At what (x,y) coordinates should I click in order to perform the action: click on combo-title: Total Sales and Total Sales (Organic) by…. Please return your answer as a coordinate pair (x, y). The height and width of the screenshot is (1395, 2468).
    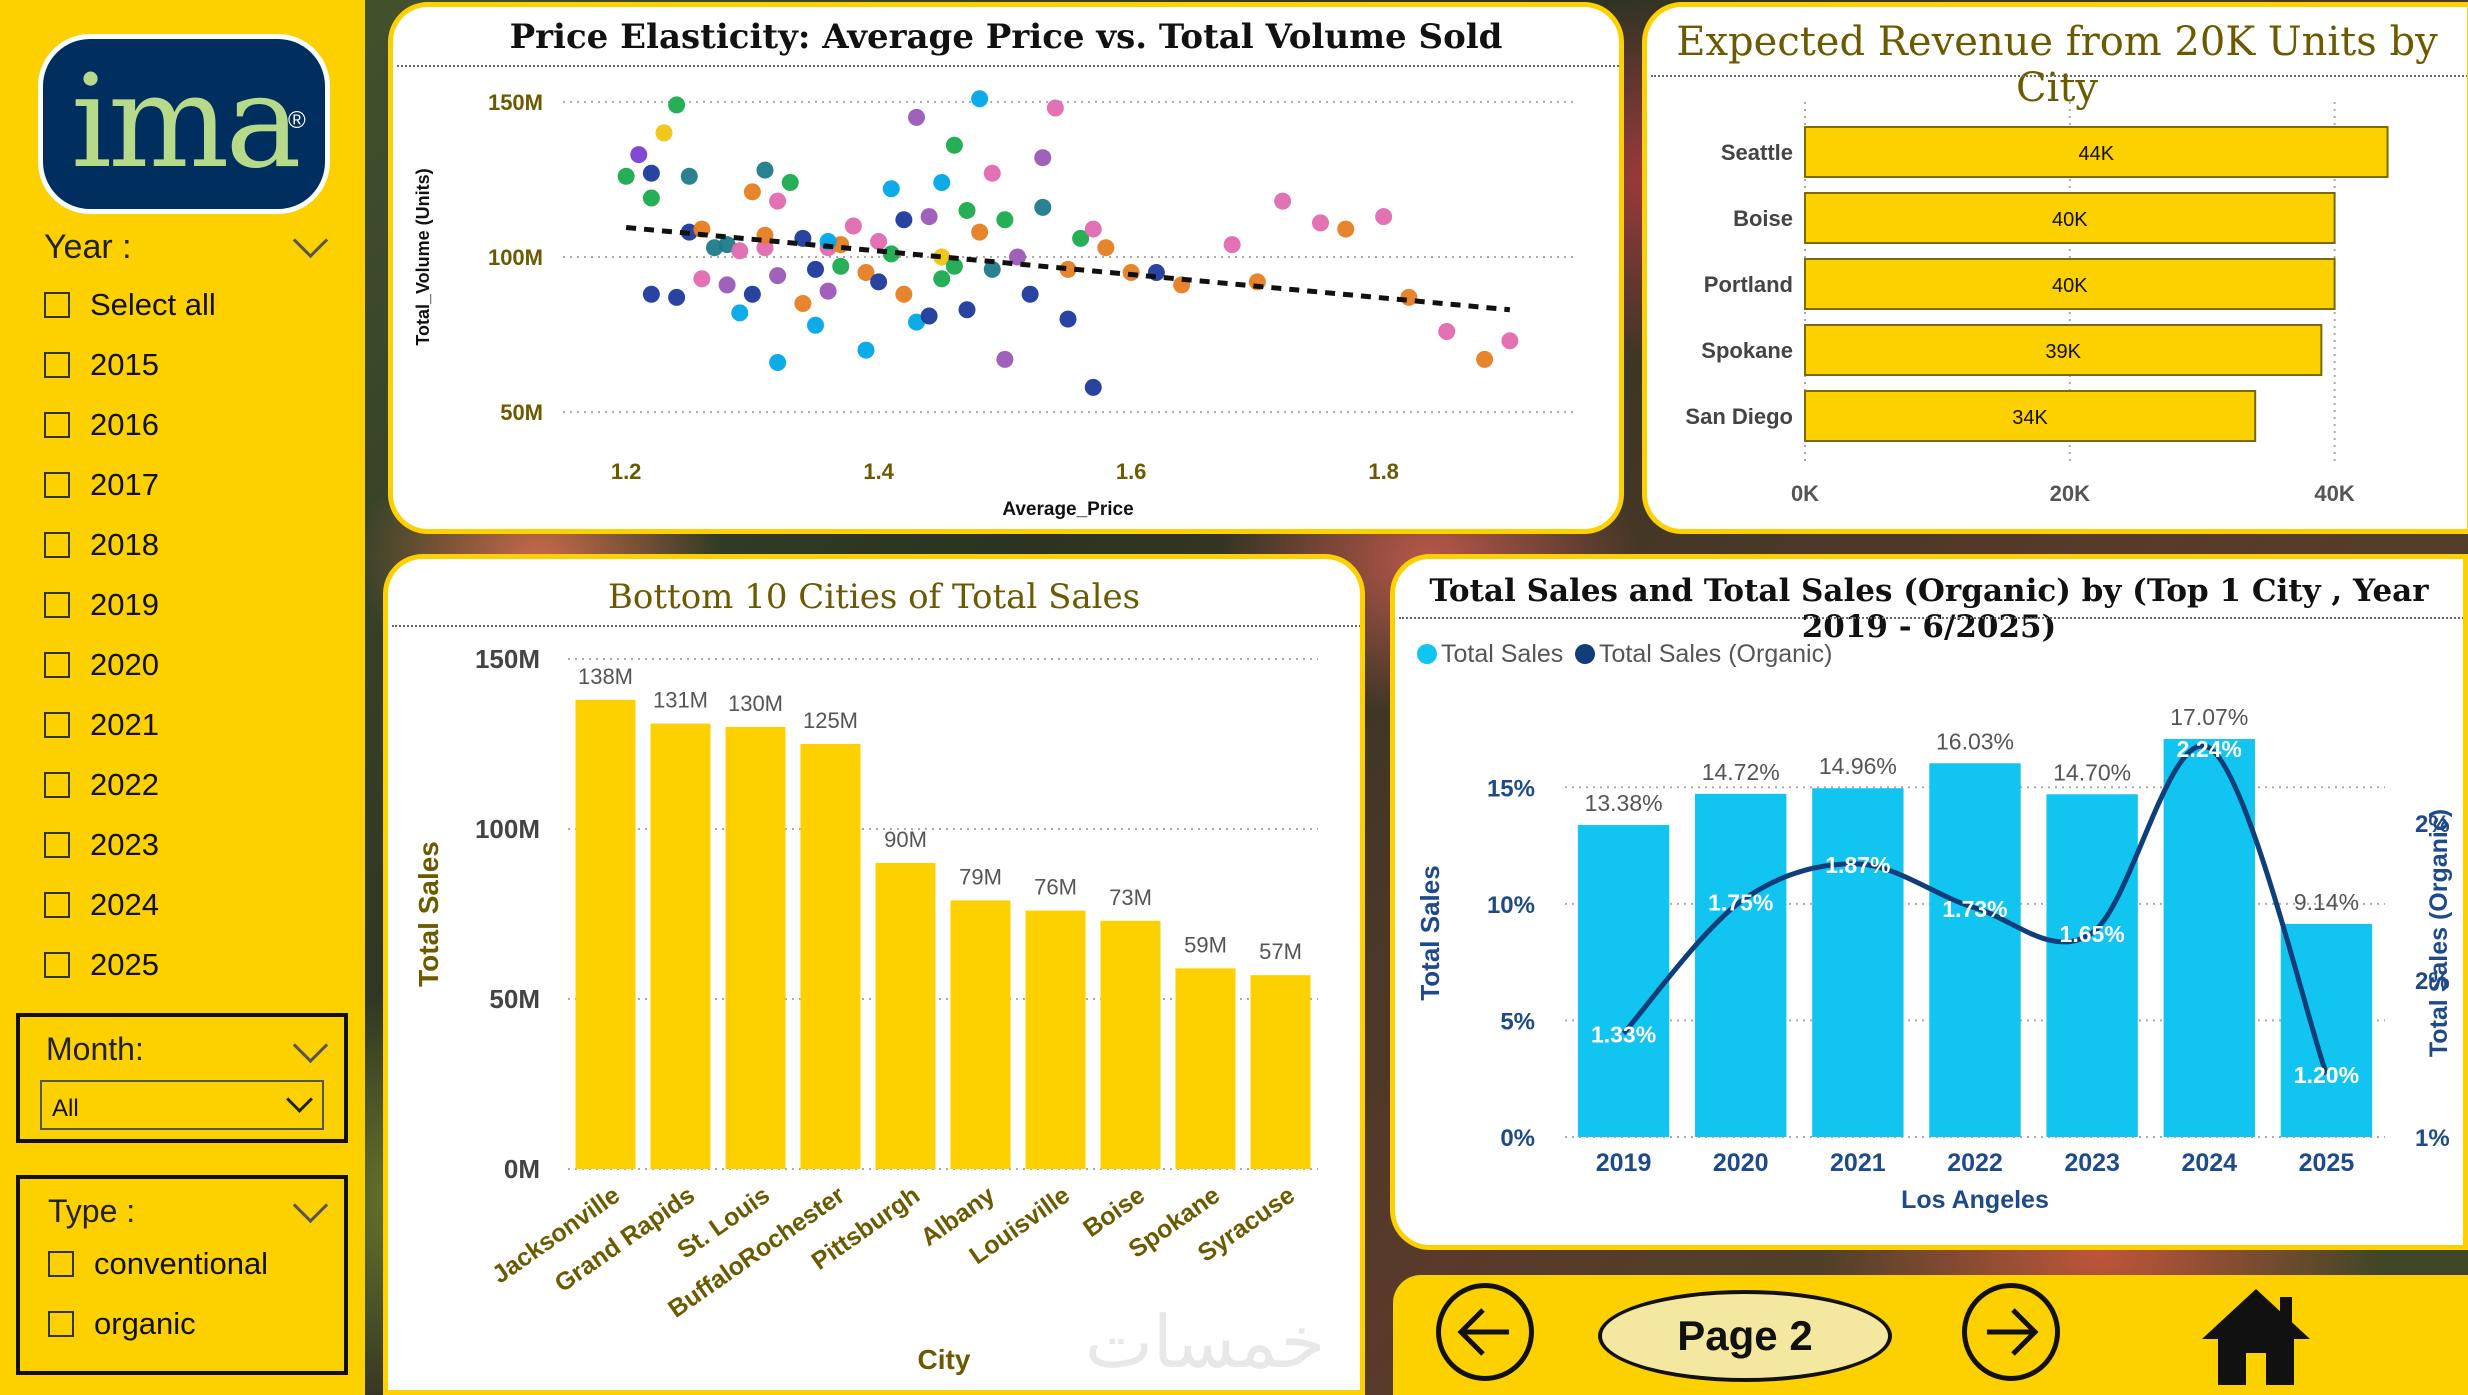
    Looking at the image, I should click on (1929, 609).